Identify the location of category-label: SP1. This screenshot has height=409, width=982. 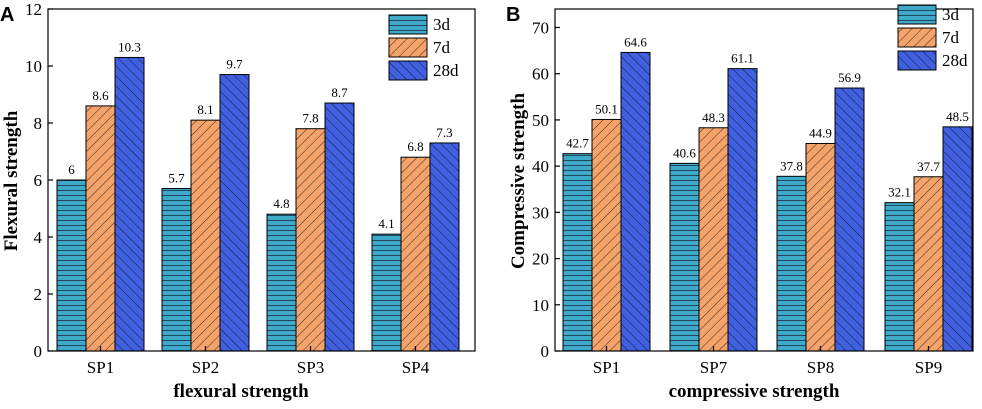
(100, 367).